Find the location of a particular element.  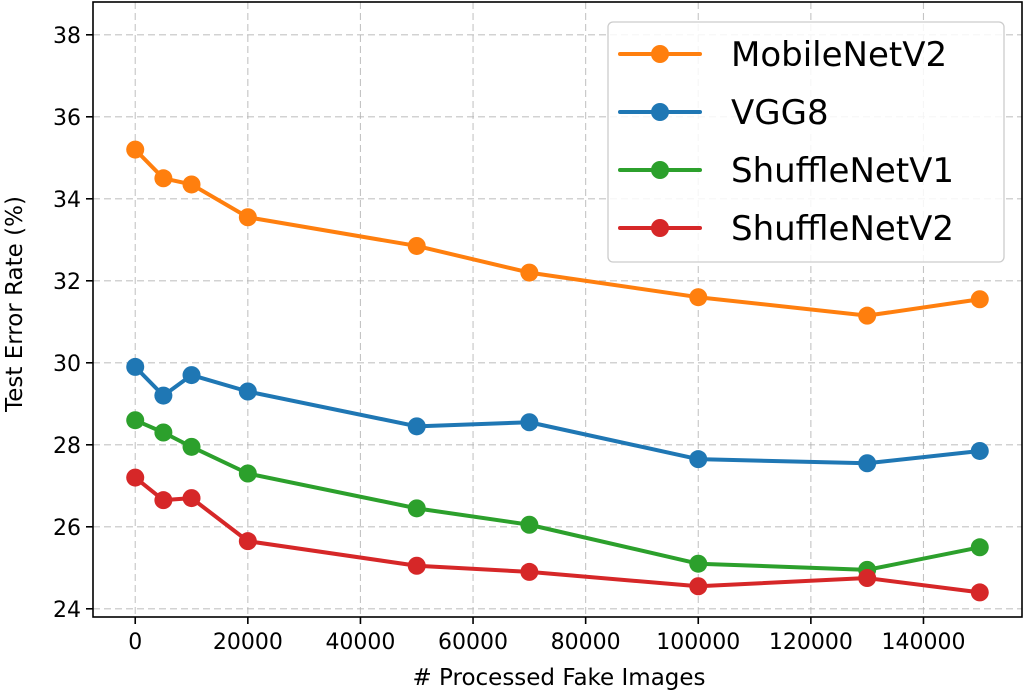

y-tick-label: 34 is located at coordinates (67, 200).